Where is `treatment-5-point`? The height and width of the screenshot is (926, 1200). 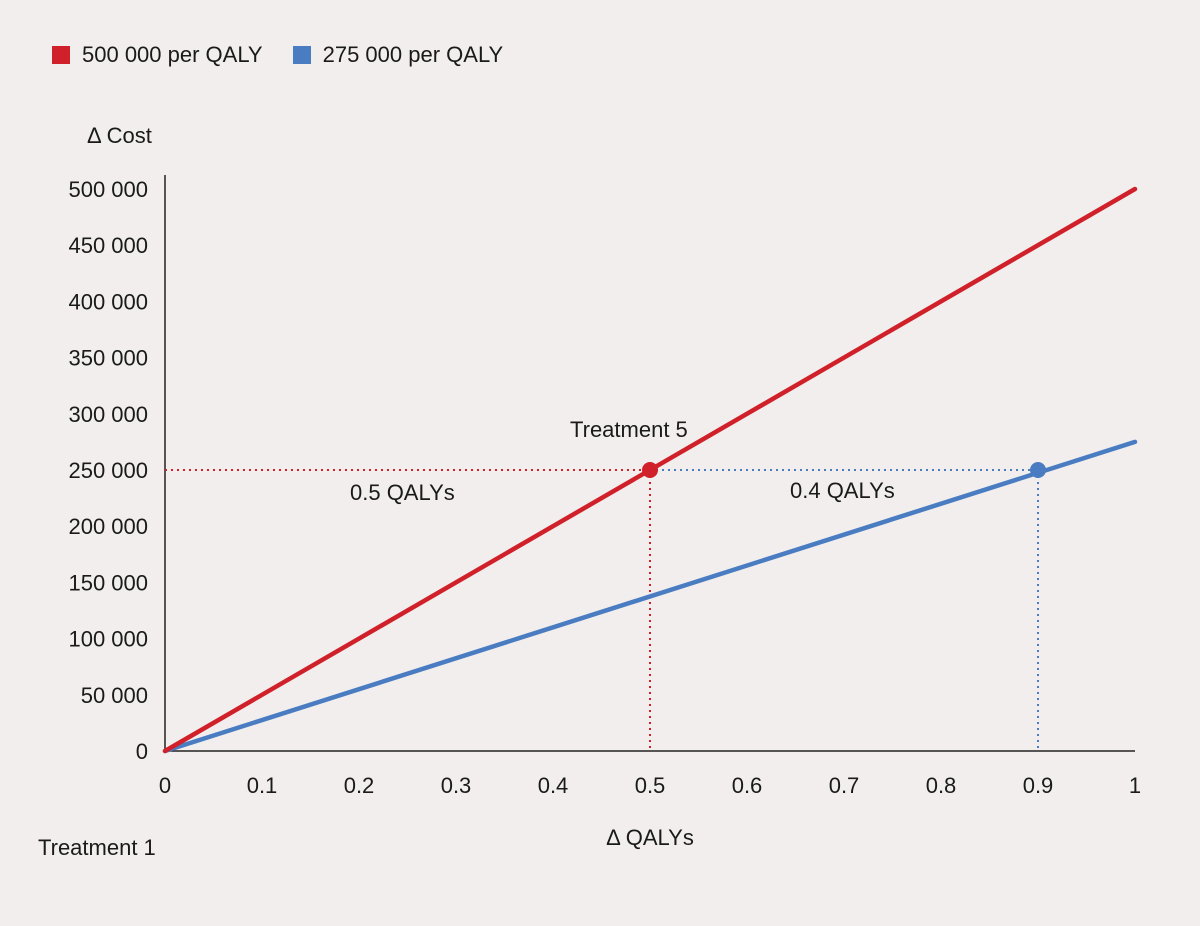
treatment-5-point is located at coordinates (650, 470).